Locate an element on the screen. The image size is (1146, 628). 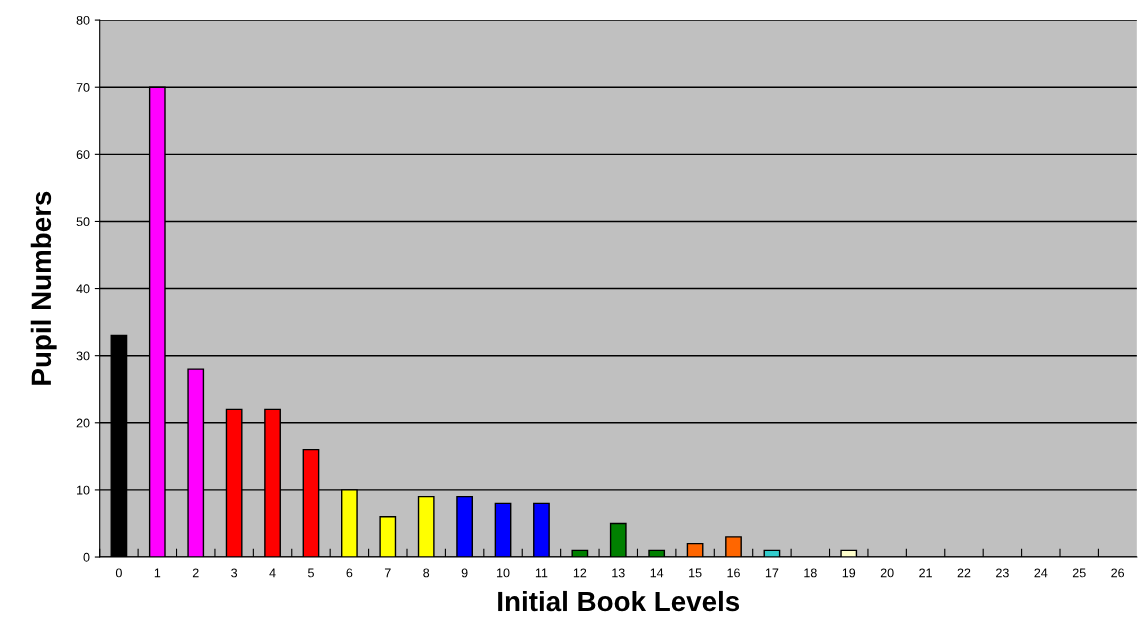
x-tick-label: 21 is located at coordinates (925, 573).